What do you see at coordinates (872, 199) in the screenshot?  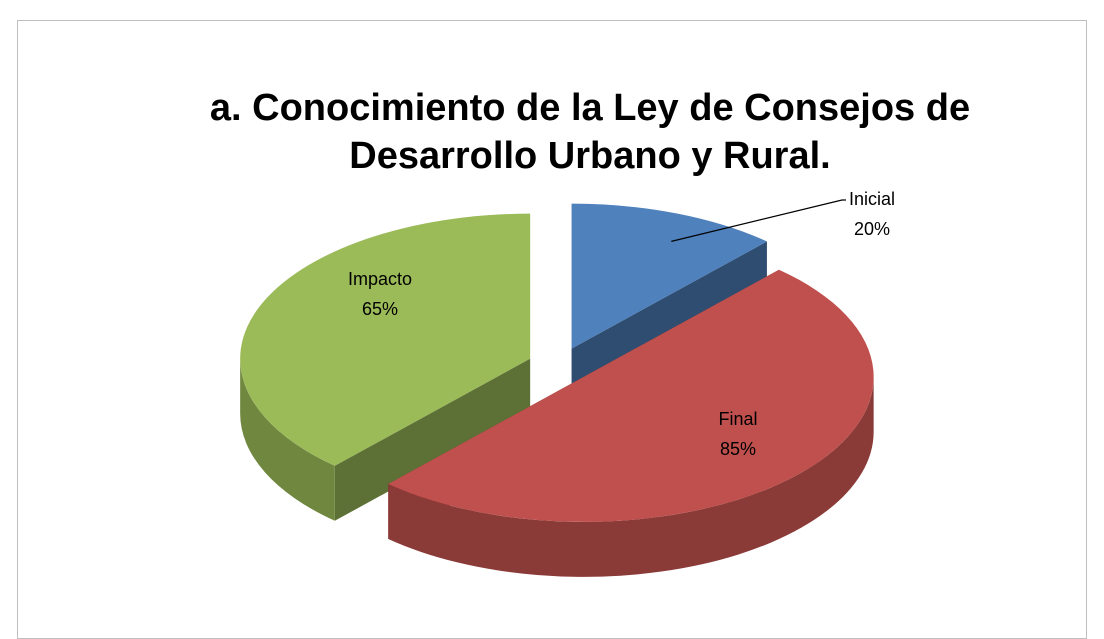 I see `data-label-category: Inicial` at bounding box center [872, 199].